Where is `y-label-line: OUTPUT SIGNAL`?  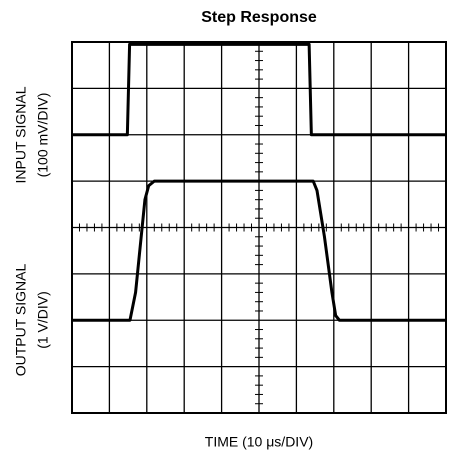
y-label-line: OUTPUT SIGNAL is located at coordinates (21, 320).